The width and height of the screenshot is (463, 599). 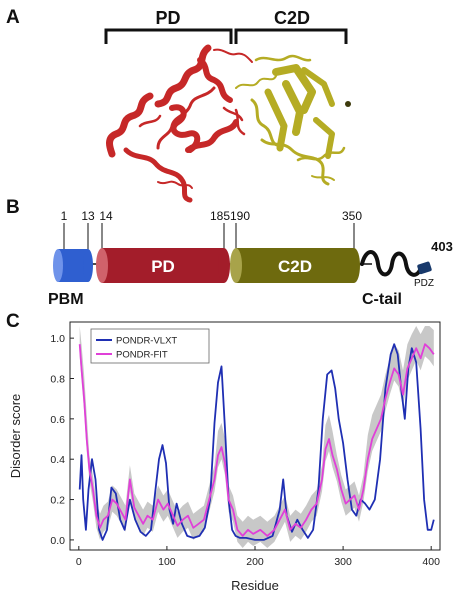 What do you see at coordinates (88, 216) in the screenshot?
I see `boundary-label-13: 13` at bounding box center [88, 216].